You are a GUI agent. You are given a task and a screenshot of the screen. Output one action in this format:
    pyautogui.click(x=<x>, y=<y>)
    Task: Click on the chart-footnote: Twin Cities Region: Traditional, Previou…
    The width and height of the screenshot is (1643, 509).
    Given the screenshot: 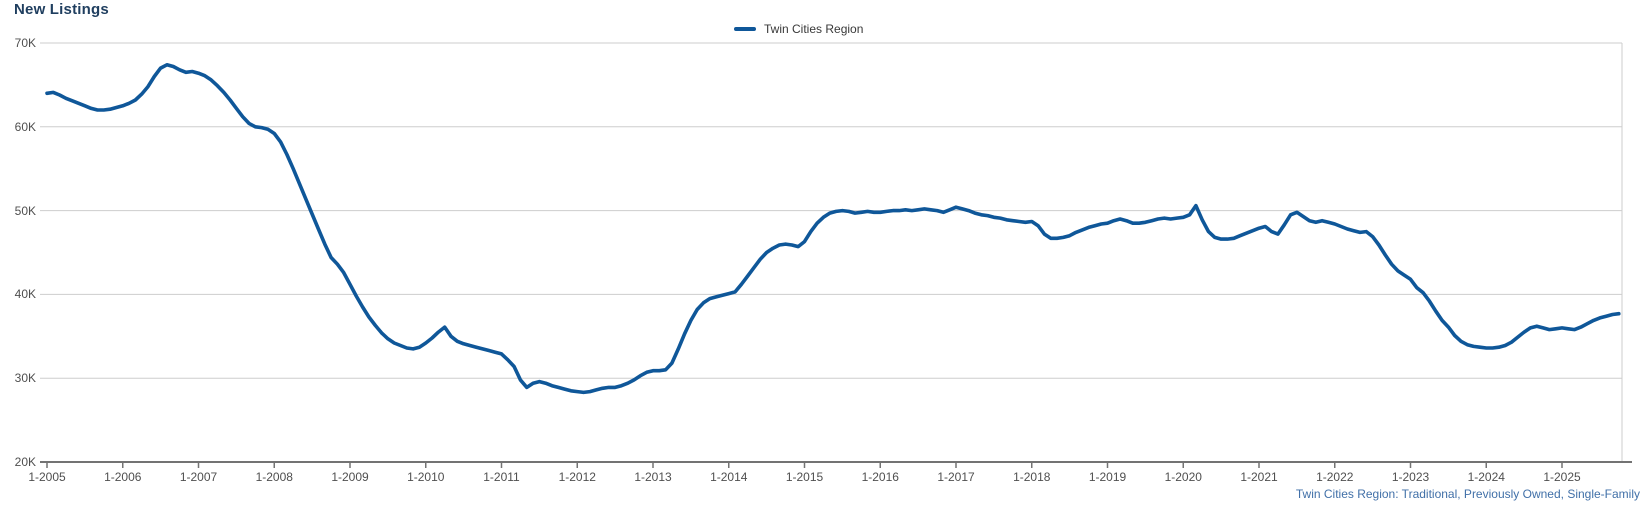 What is the action you would take?
    pyautogui.click(x=1467, y=494)
    